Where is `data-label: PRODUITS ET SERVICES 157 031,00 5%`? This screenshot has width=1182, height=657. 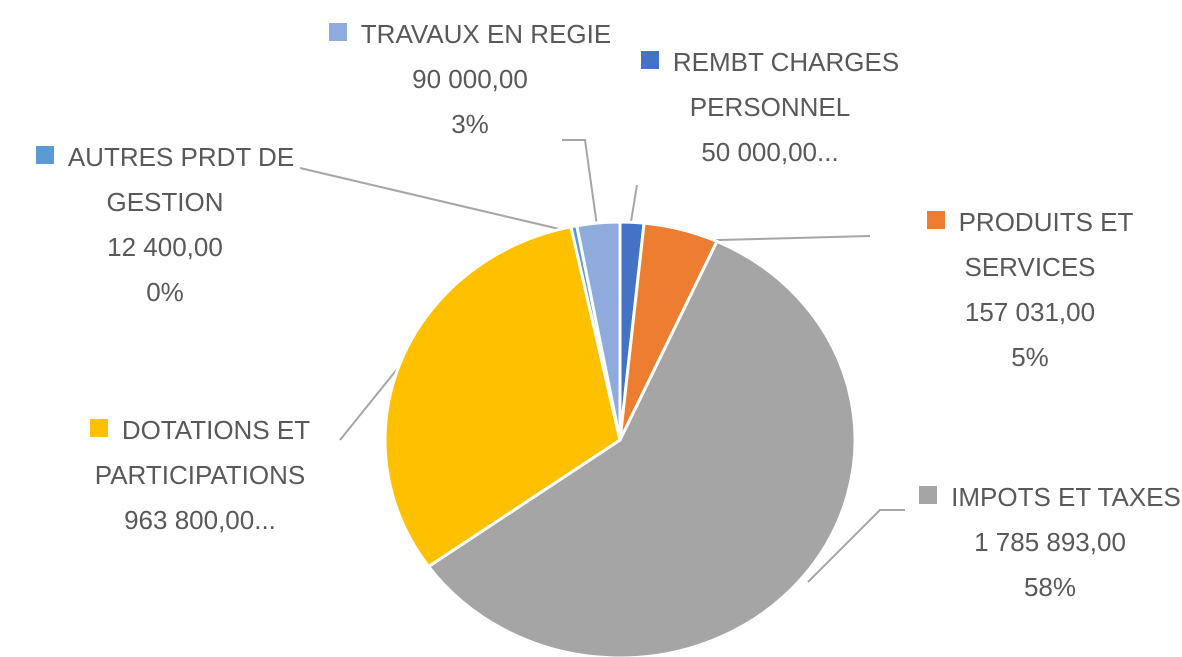
data-label: PRODUITS ET SERVICES 157 031,00 5% is located at coordinates (1030, 290).